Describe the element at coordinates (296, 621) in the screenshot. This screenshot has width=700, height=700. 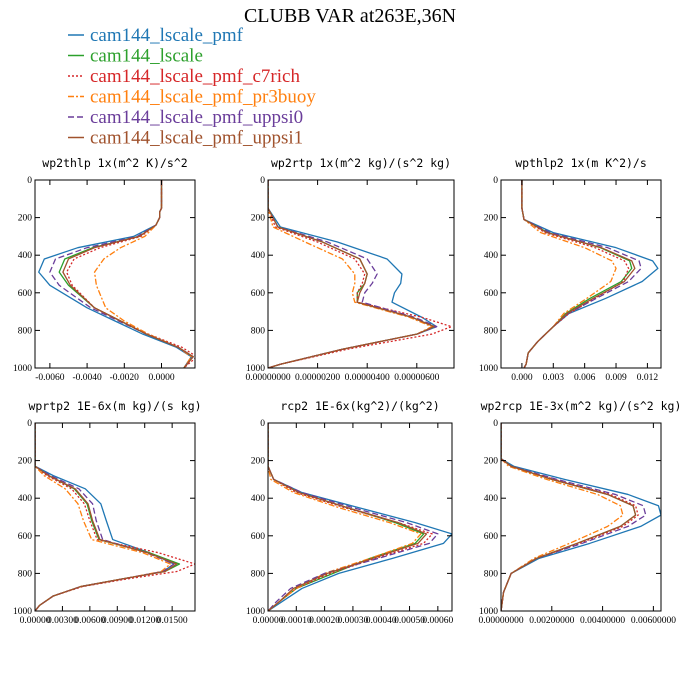
I see `x-tick-label: 0.00010` at that location.